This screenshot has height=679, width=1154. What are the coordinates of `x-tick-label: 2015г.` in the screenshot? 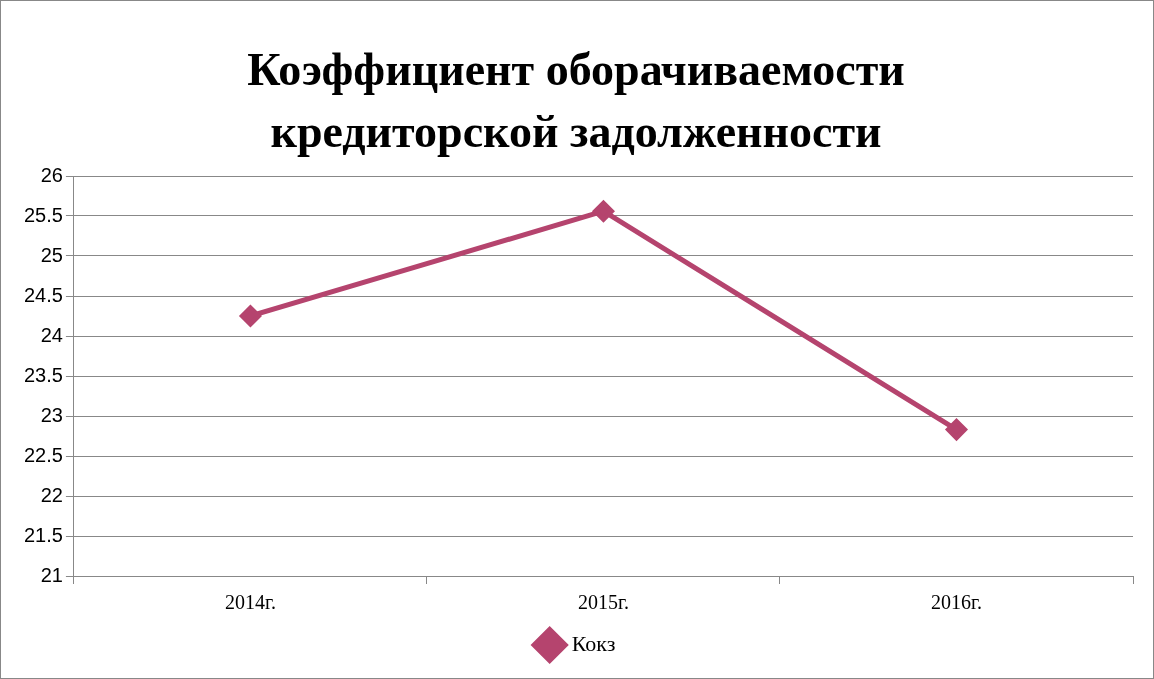 It's located at (603, 602).